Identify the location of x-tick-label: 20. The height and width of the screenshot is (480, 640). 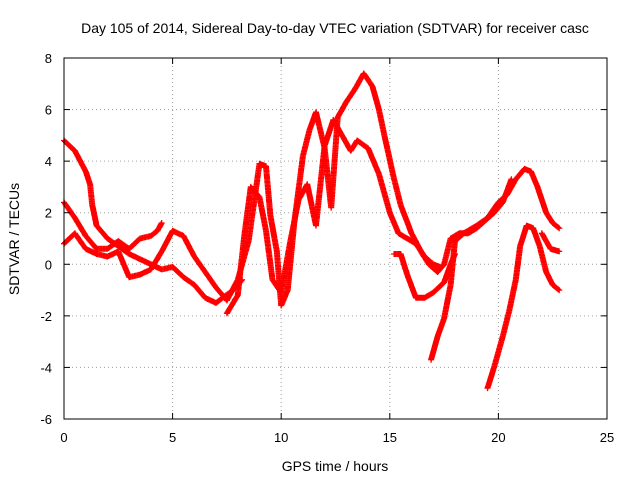
(498, 437).